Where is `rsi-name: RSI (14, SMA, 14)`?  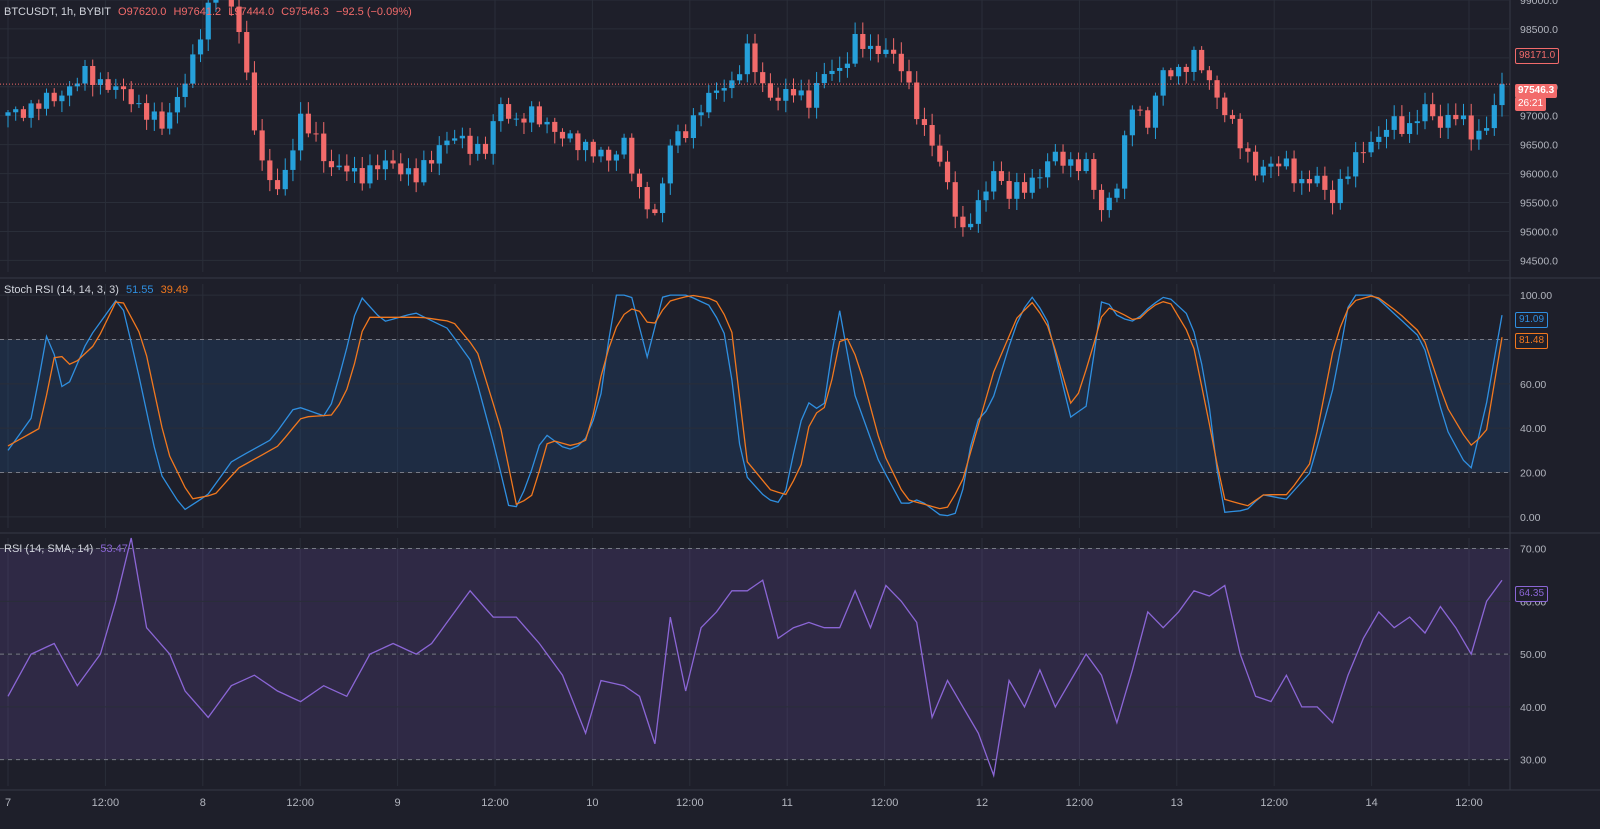
rsi-name: RSI (14, SMA, 14) is located at coordinates (49, 549).